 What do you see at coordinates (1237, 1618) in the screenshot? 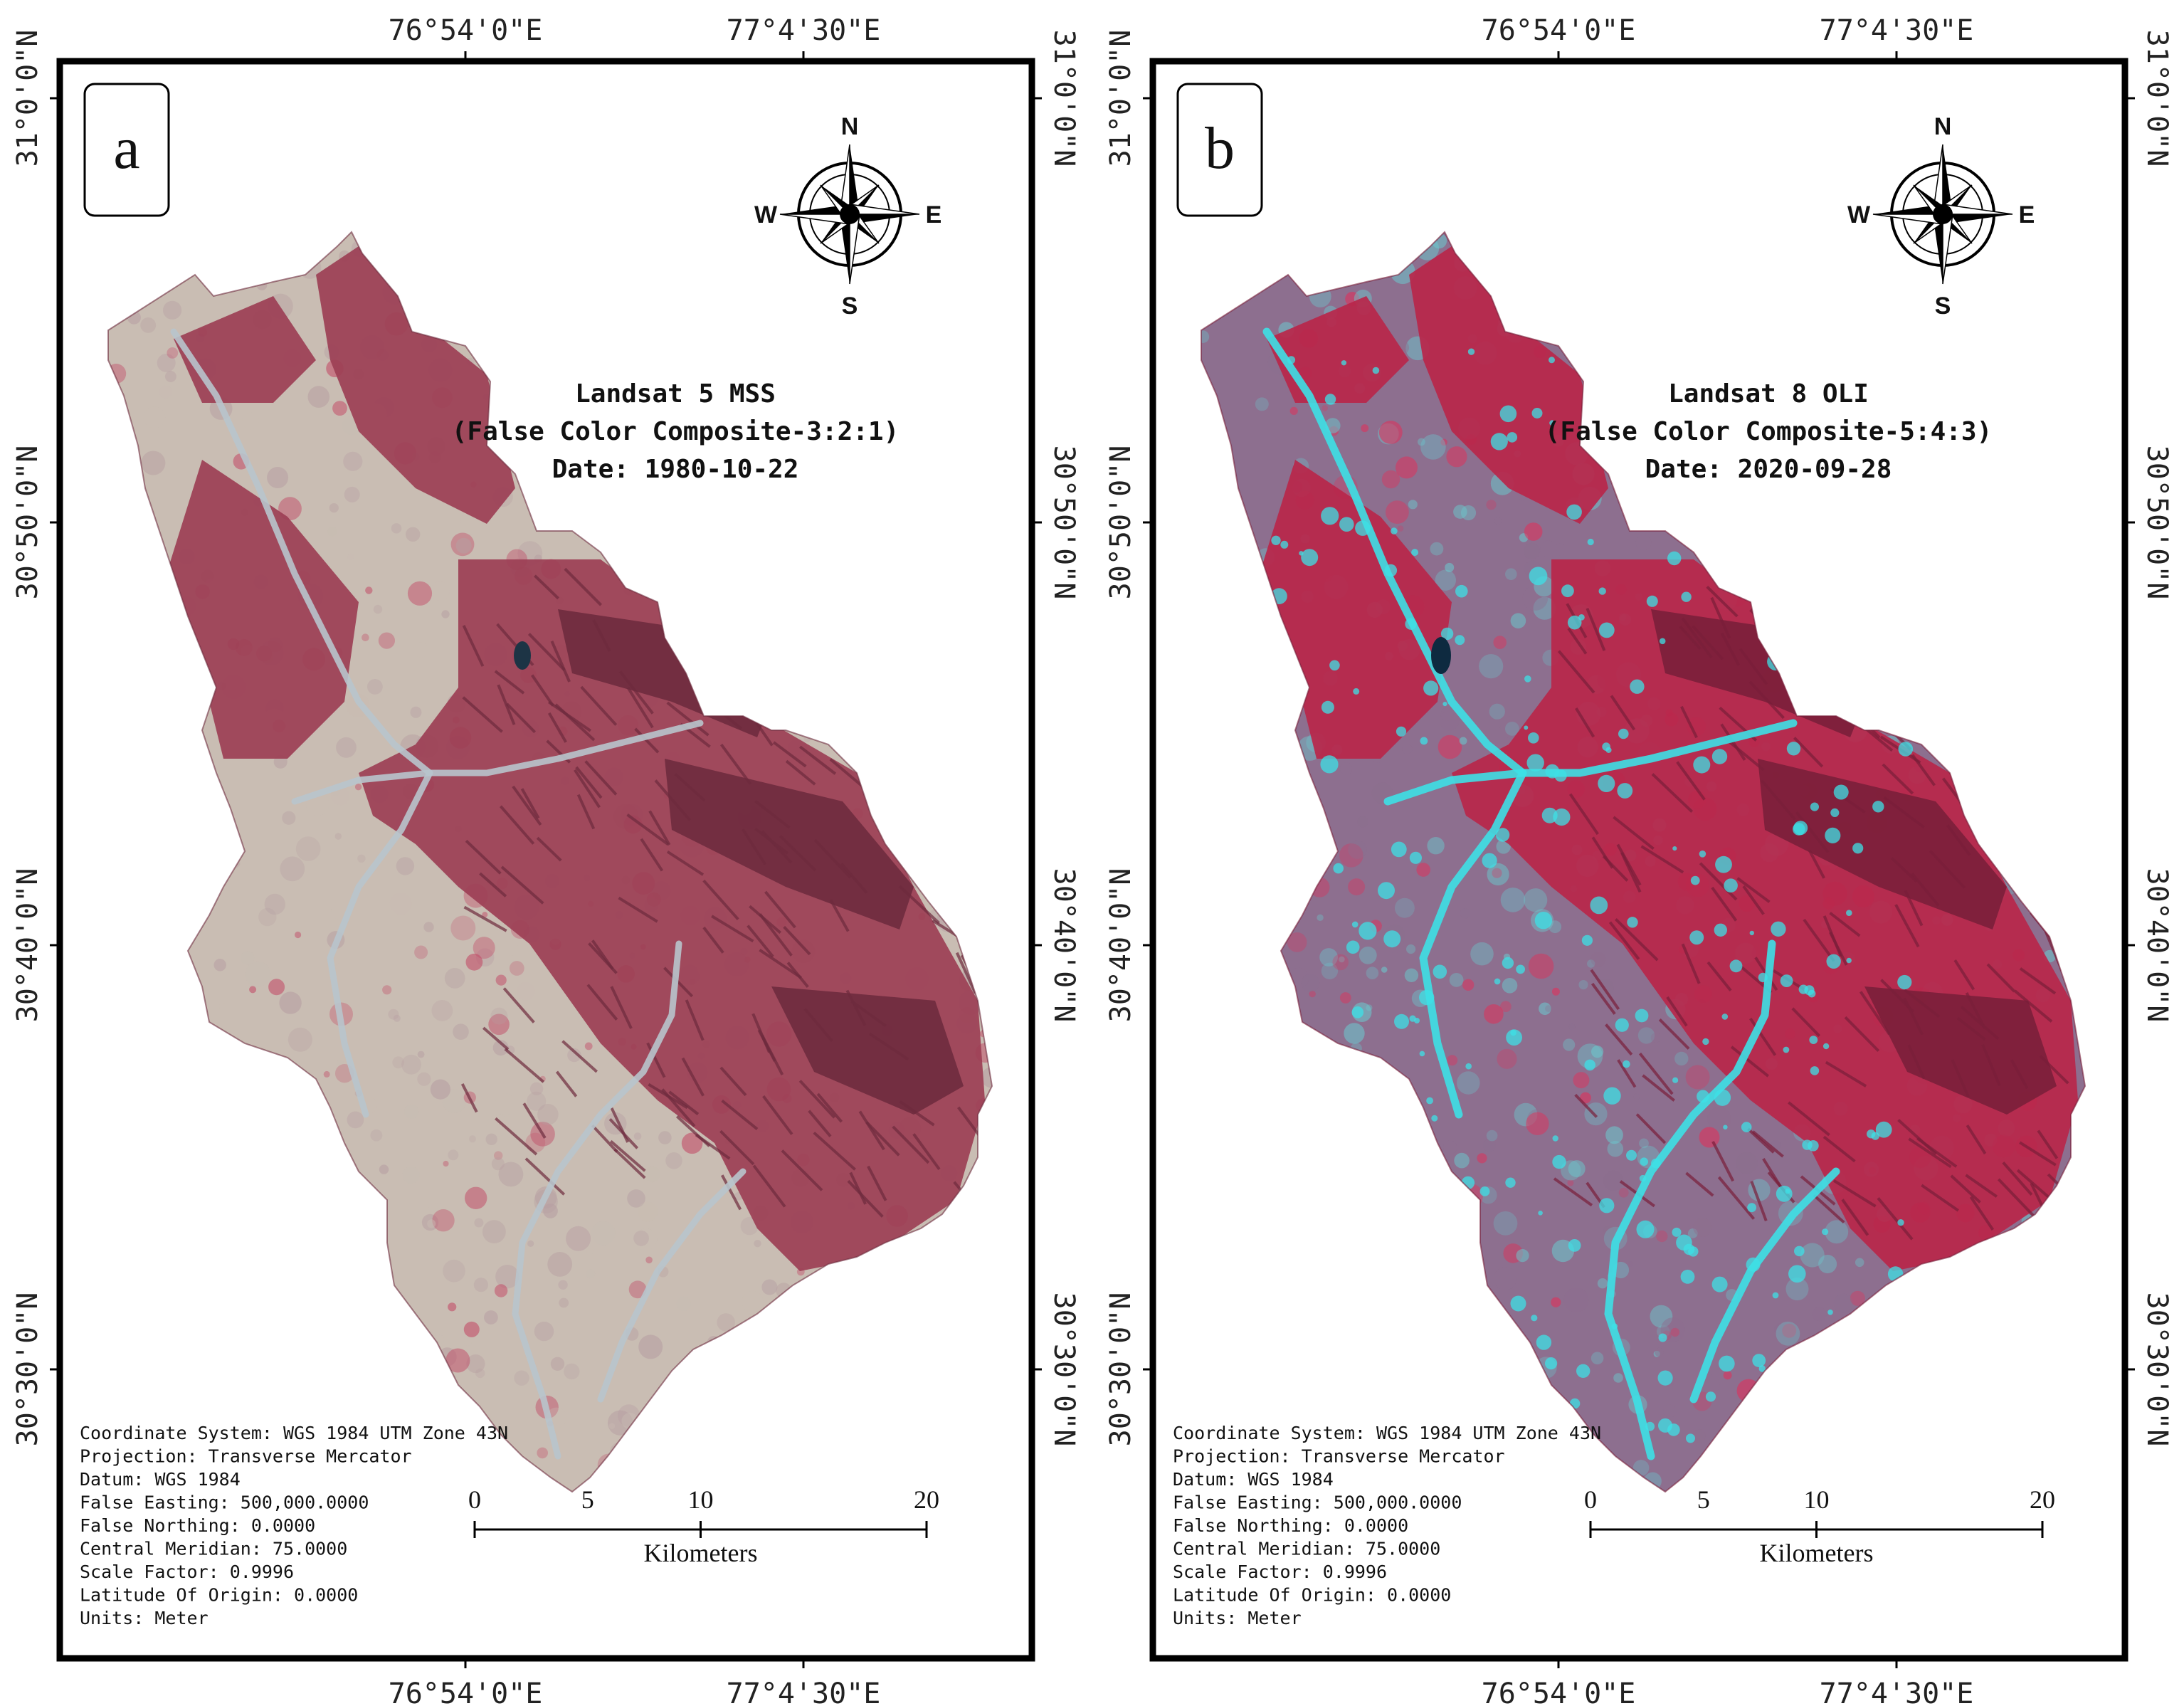
I see `projection-info-line: Units: Meter` at bounding box center [1237, 1618].